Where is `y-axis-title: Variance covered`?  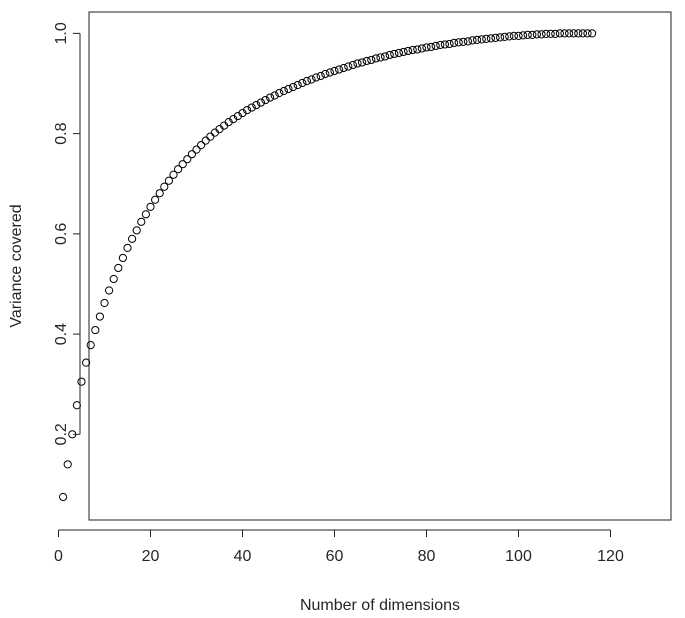
y-axis-title: Variance covered is located at coordinates (16, 265).